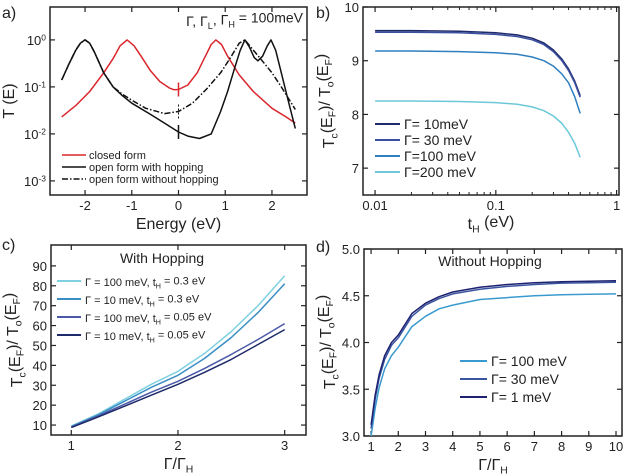 Image resolution: width=625 pixels, height=476 pixels. Describe the element at coordinates (178, 205) in the screenshot. I see `x-tick-label: 0` at that location.